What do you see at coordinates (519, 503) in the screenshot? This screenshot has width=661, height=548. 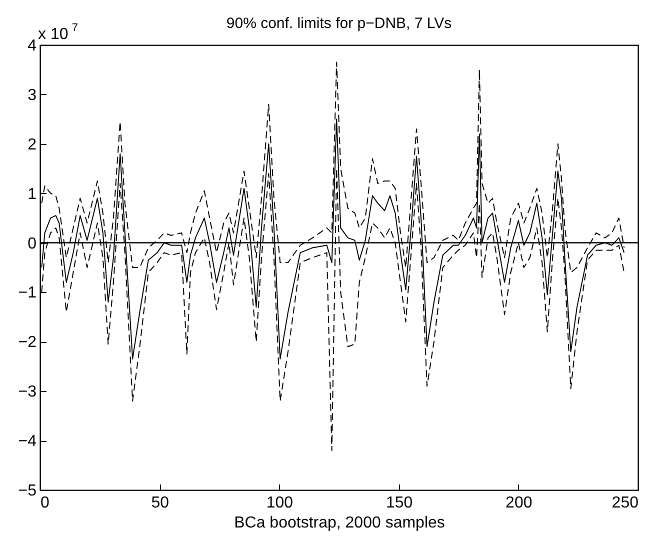 I see `x-tick-label: 200` at bounding box center [519, 503].